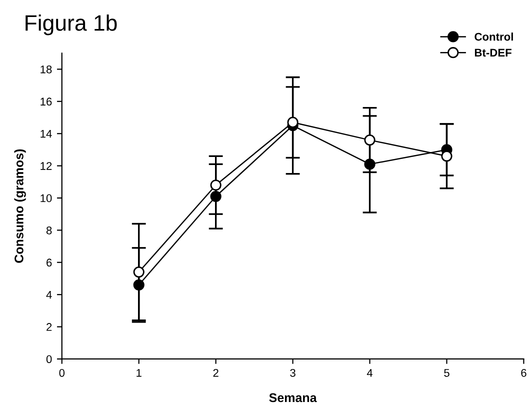  I want to click on x-tick-label: 4, so click(369, 373).